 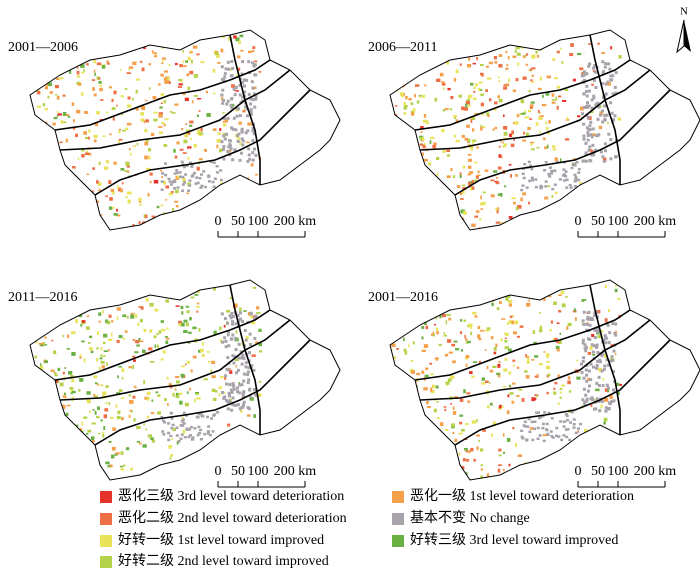 I want to click on scale-label: 100, so click(x=618, y=471).